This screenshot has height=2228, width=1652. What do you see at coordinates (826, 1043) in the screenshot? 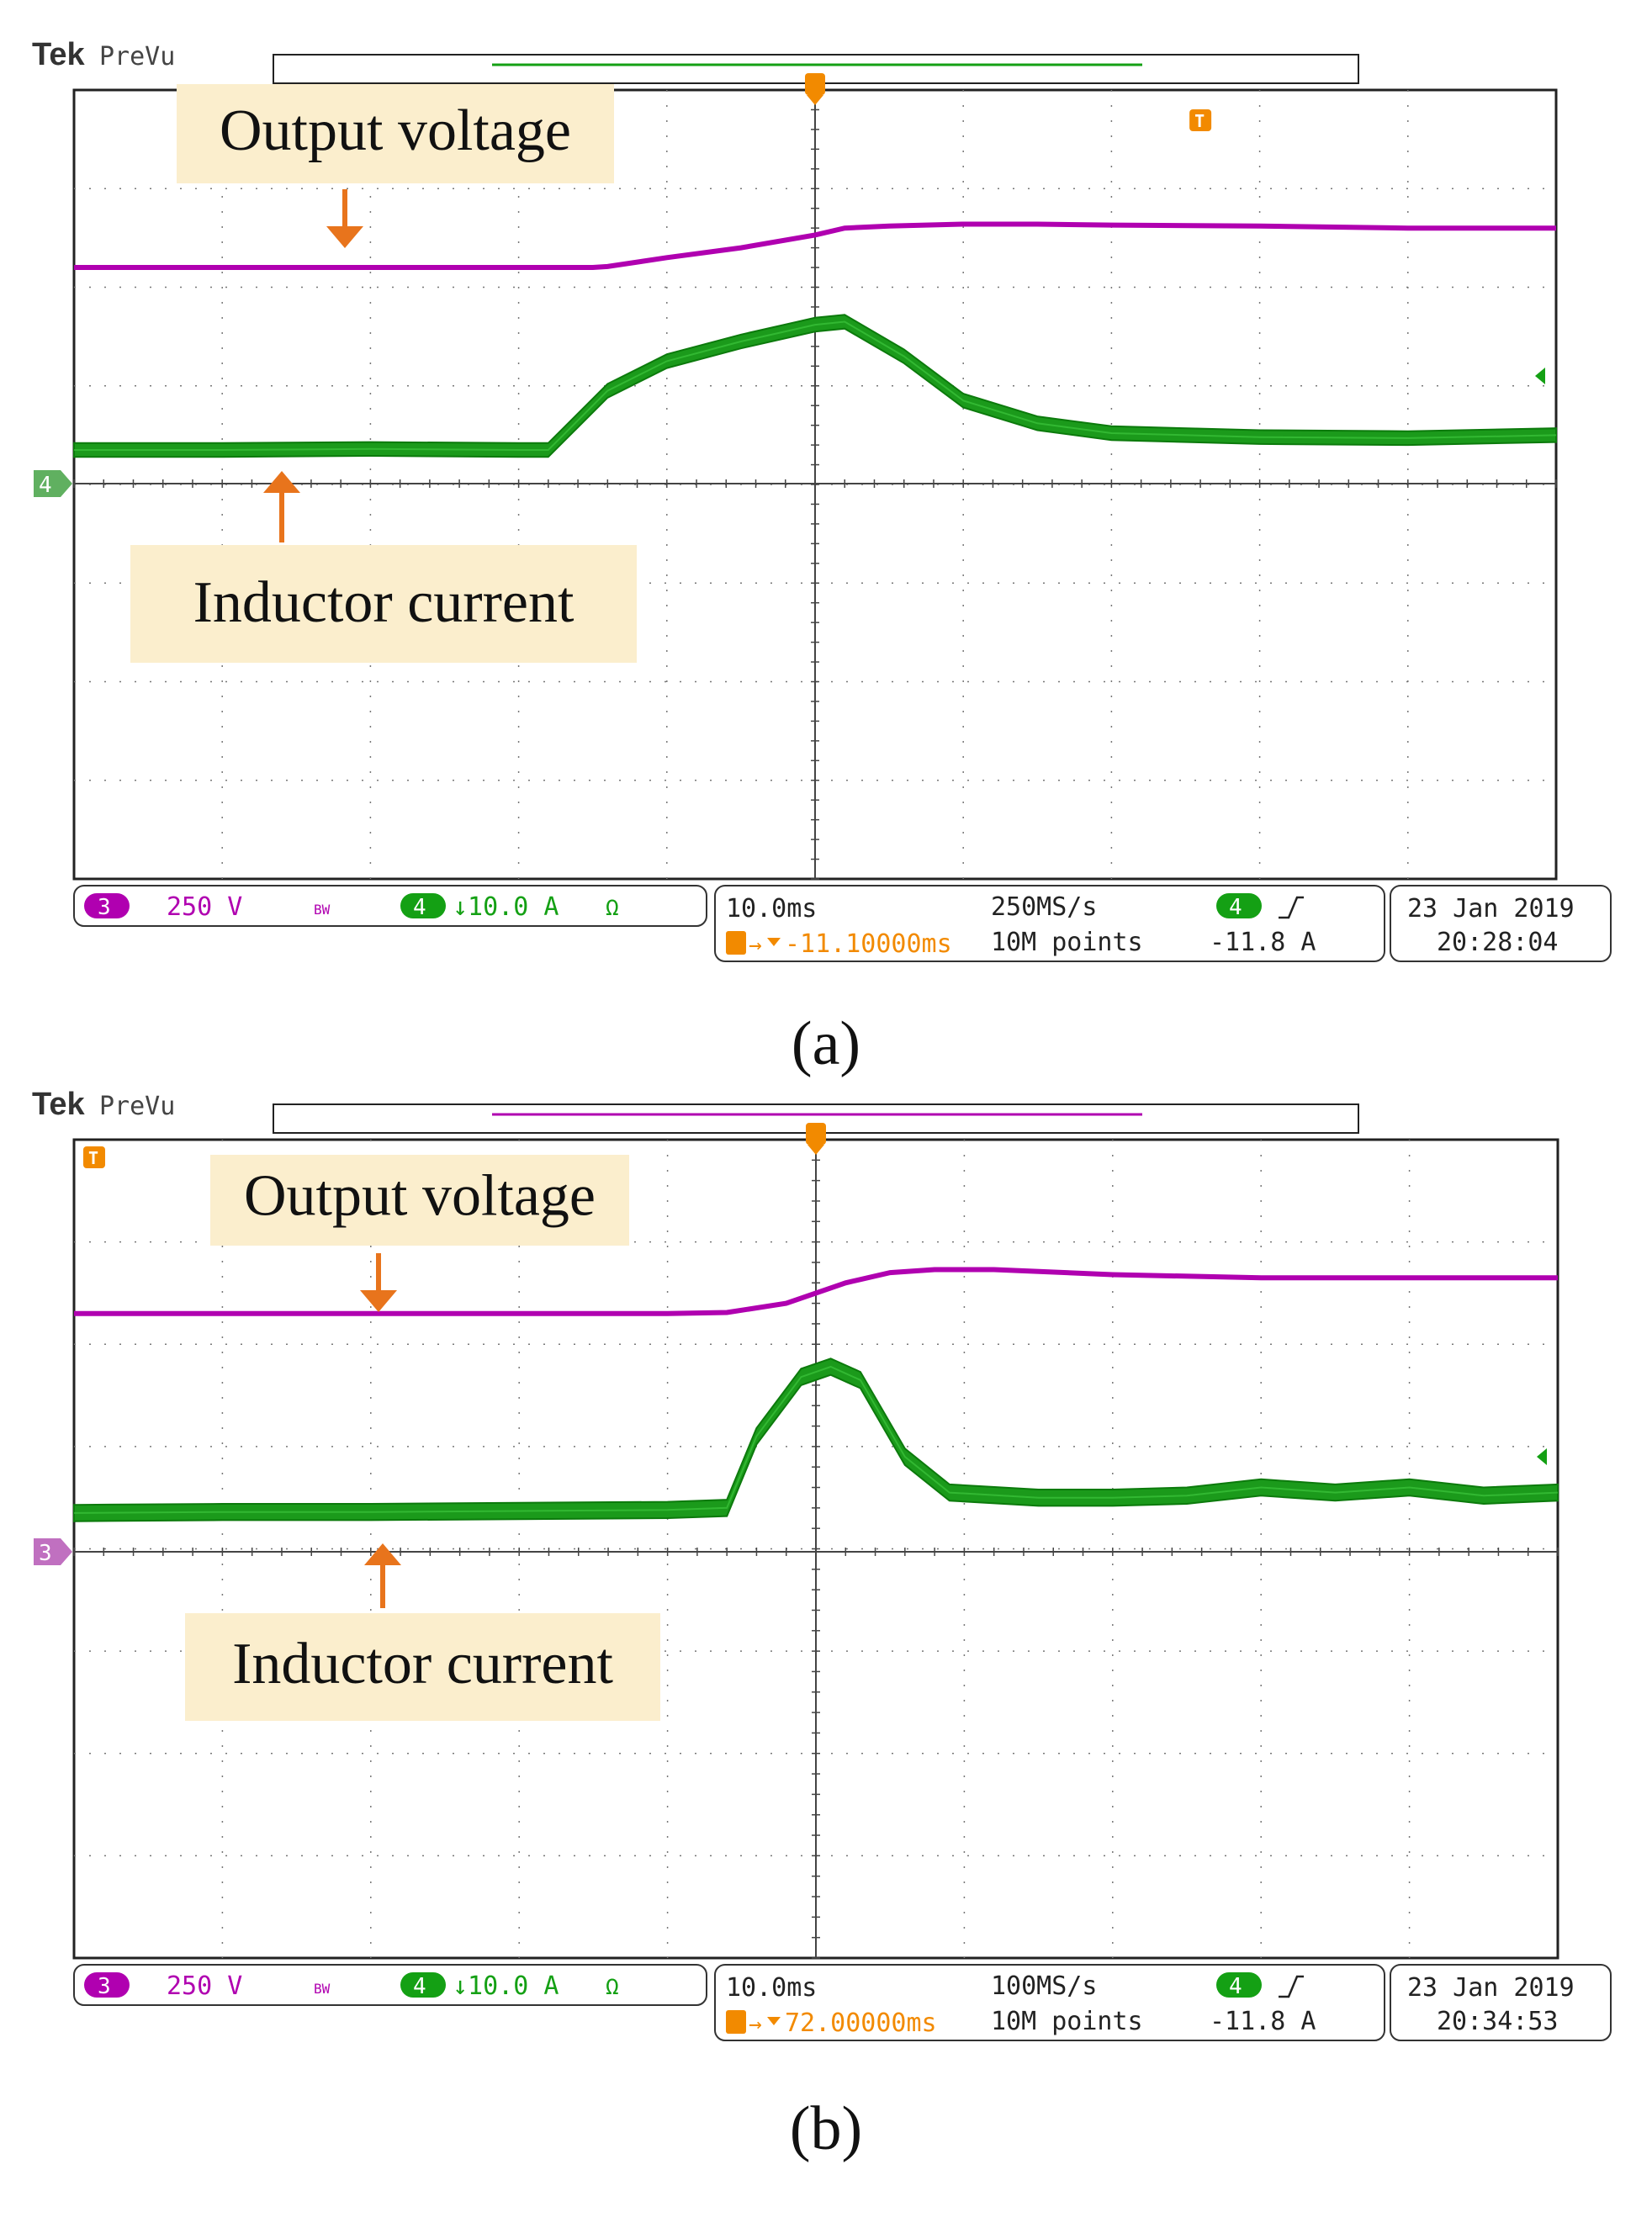
I see `panel-label: (a)` at bounding box center [826, 1043].